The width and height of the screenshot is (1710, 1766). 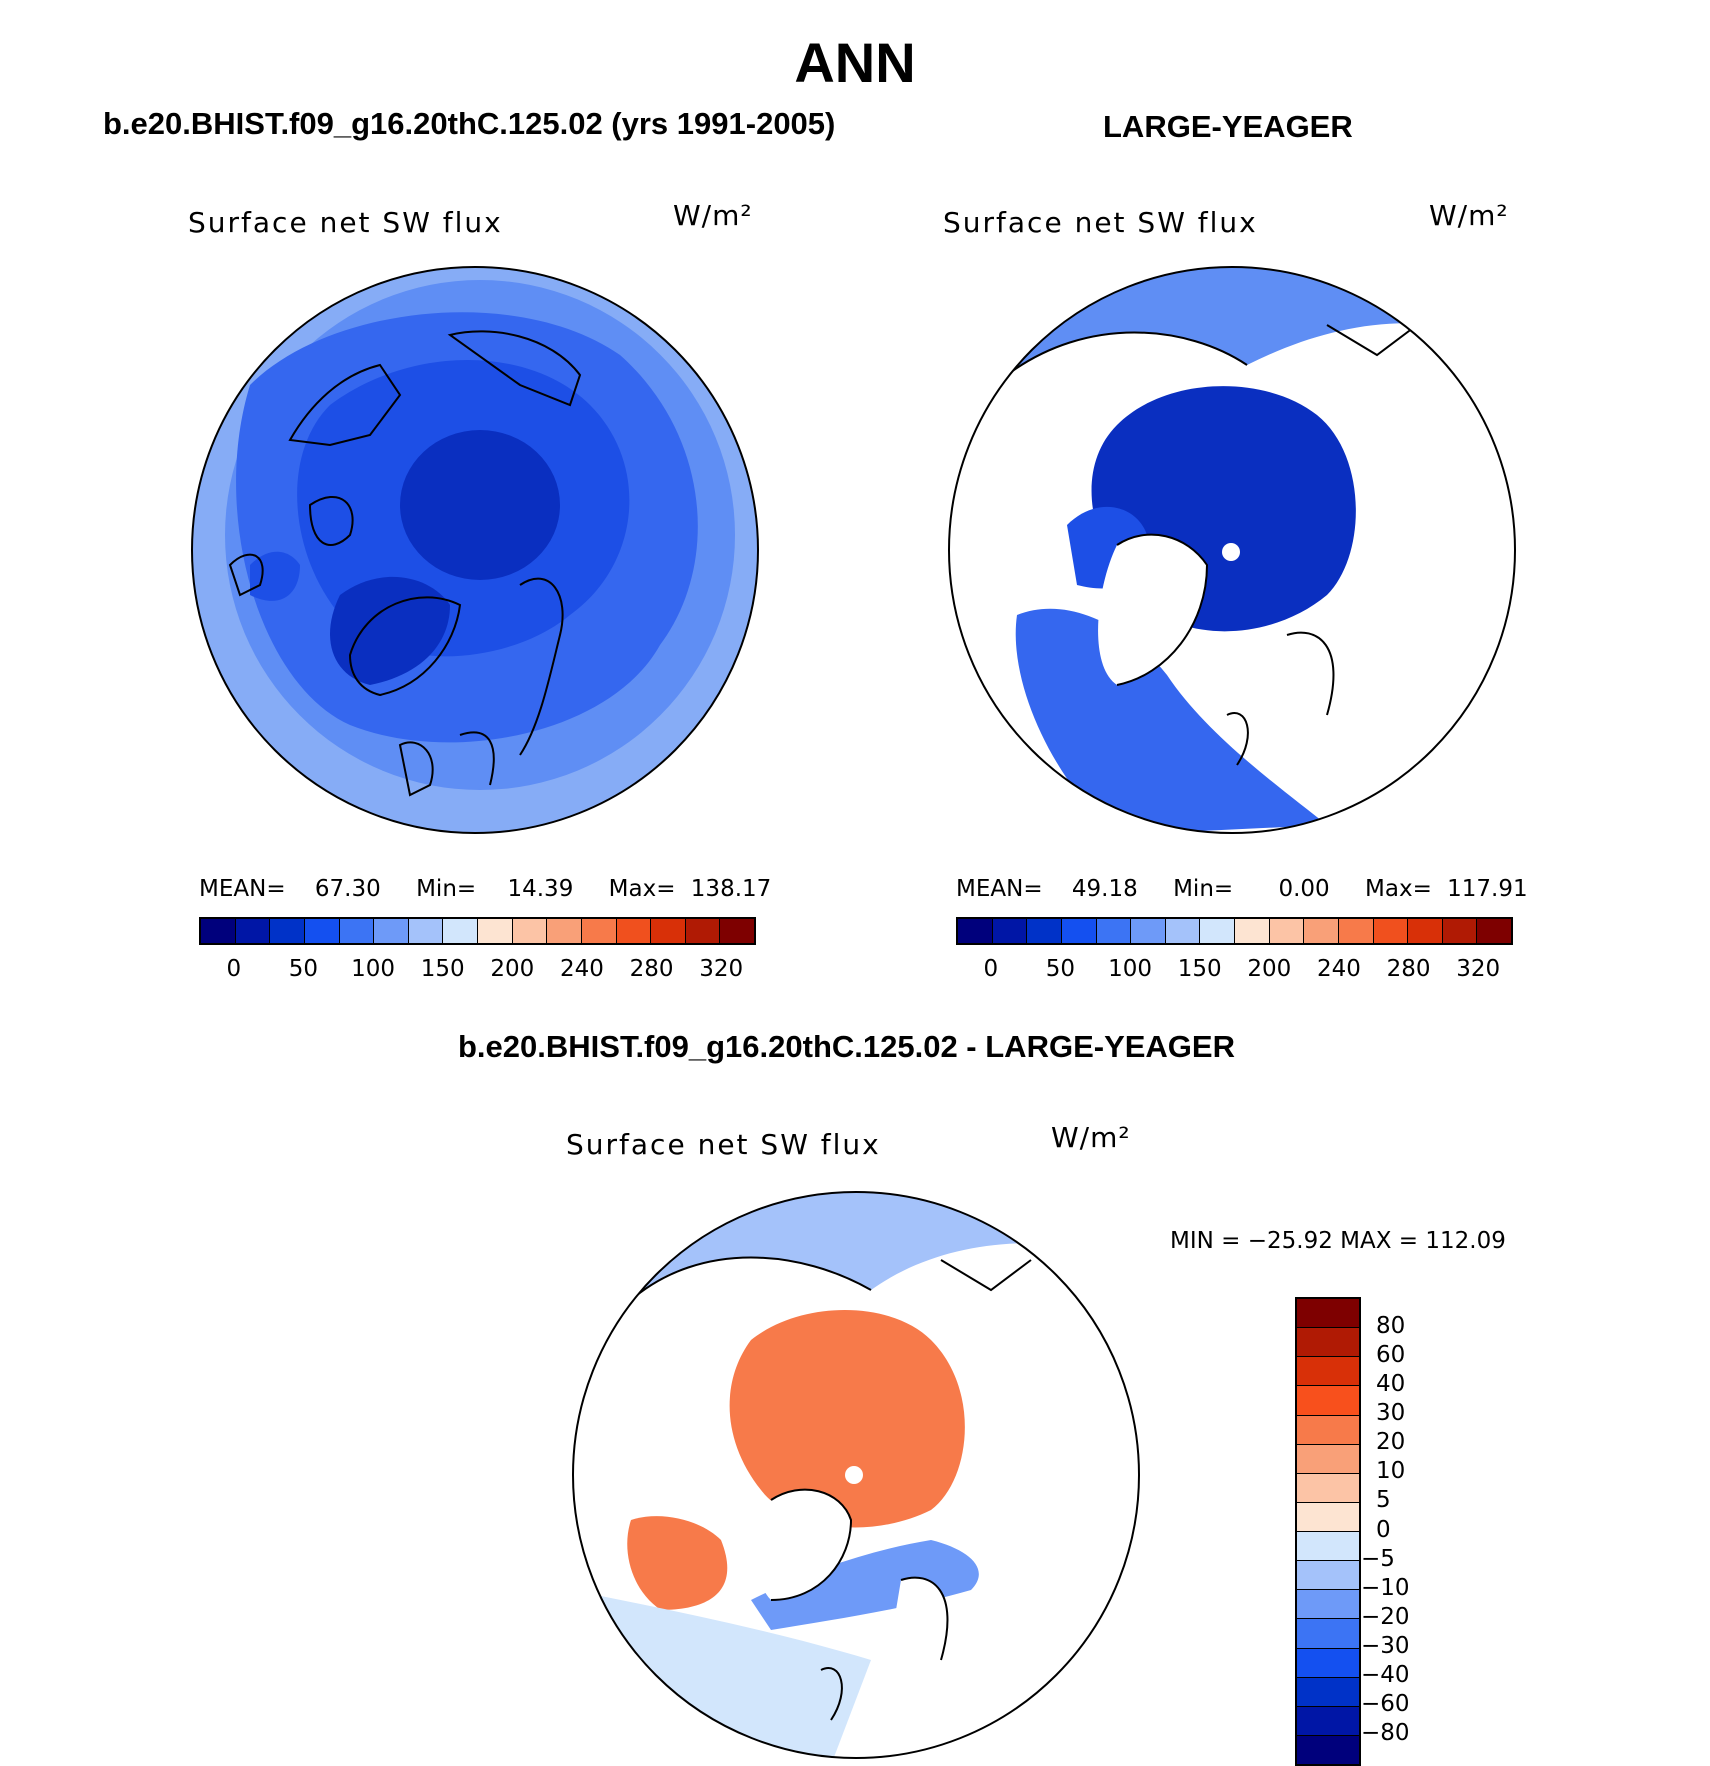 What do you see at coordinates (919, 1627) in the screenshot?
I see `panel3-scandinavia-land` at bounding box center [919, 1627].